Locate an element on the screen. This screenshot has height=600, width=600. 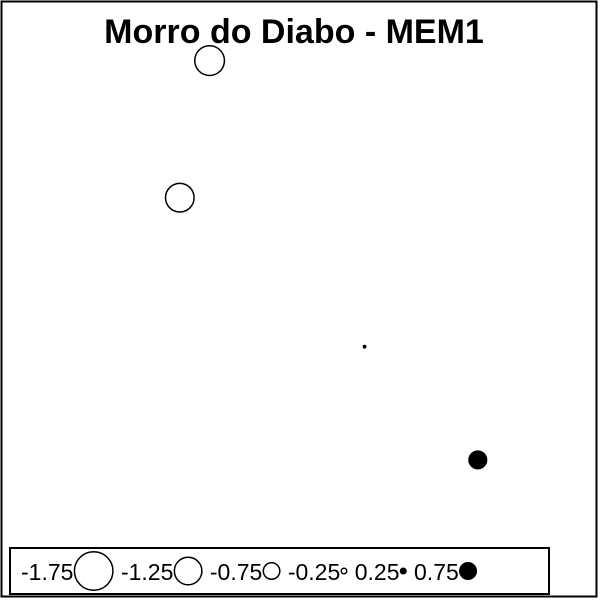
legend-label-1: -1.75 is located at coordinates (47, 572).